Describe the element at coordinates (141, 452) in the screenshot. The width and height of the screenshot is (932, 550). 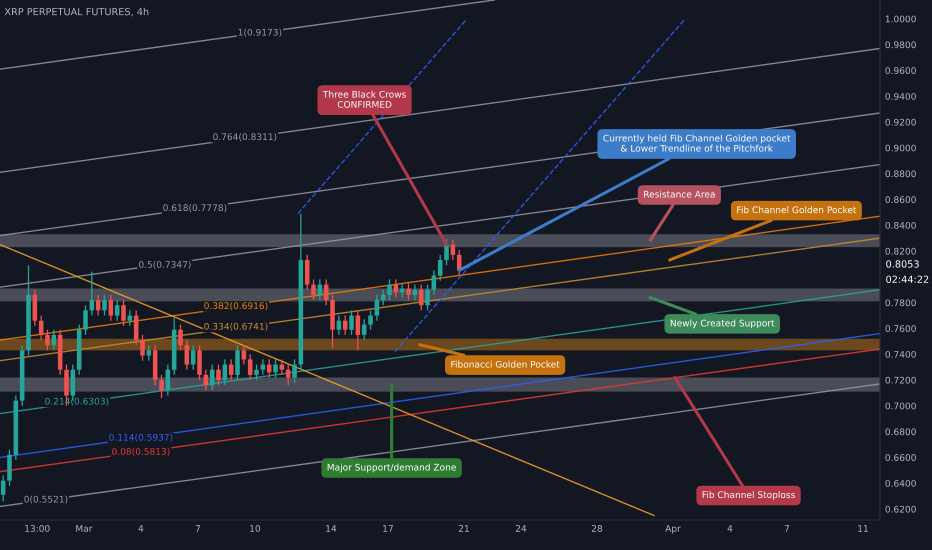
I see `annotation: 0.08(0.5813)` at that location.